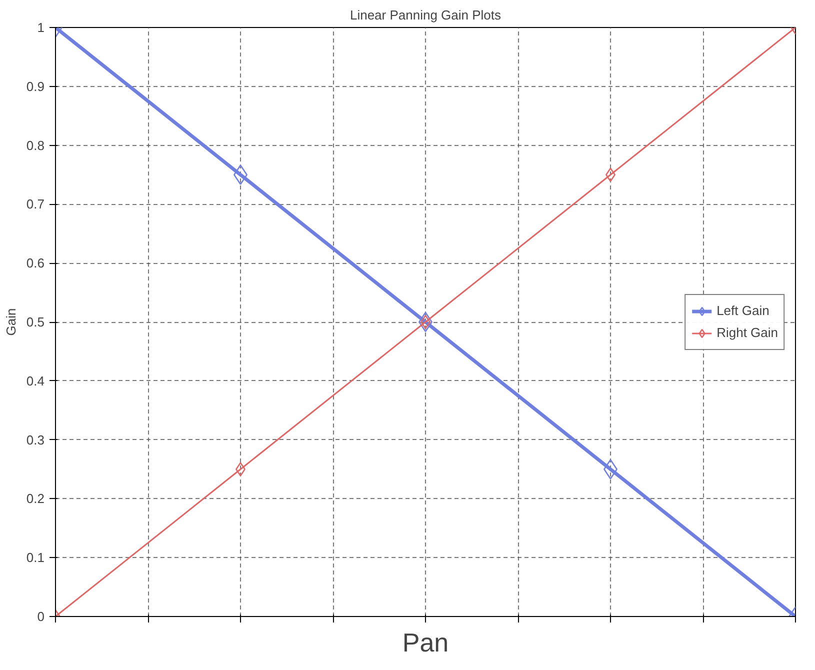  Describe the element at coordinates (426, 15) in the screenshot. I see `chart-title: Linear Panning Gain Plots` at that location.